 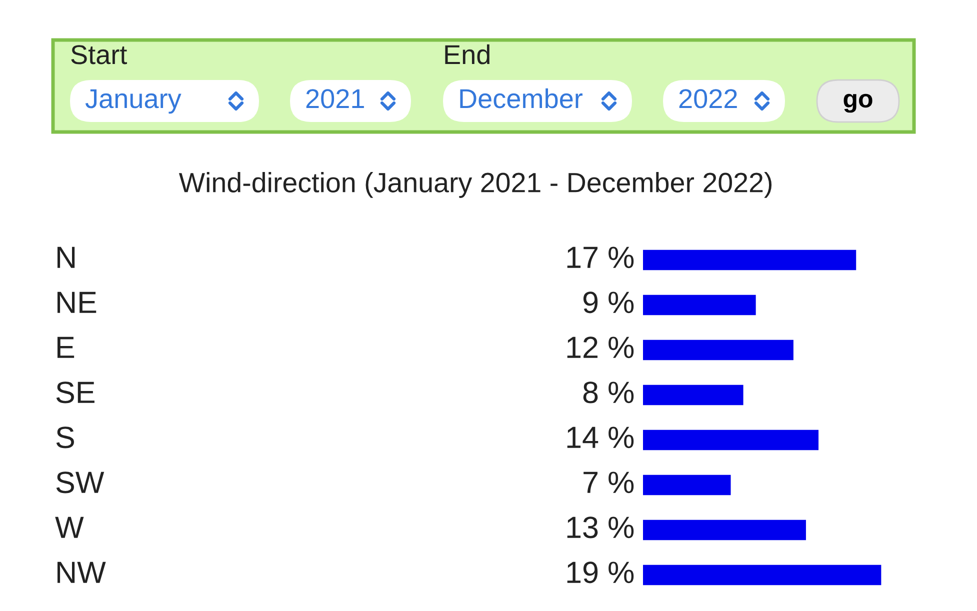 I want to click on y-tick-label: NW, so click(x=82, y=572).